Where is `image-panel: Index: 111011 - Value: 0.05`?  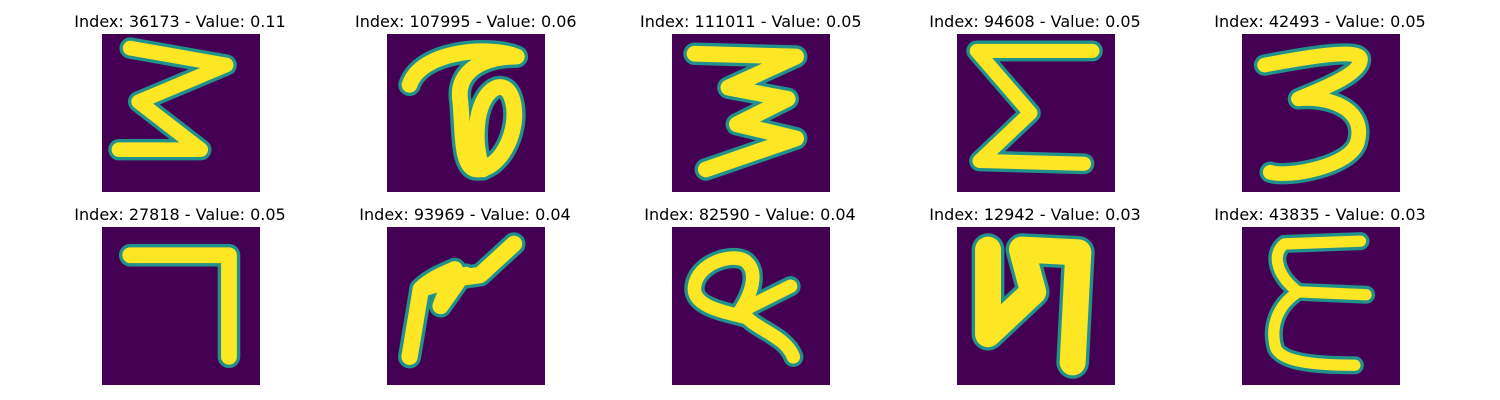
image-panel: Index: 111011 - Value: 0.05 is located at coordinates (751, 102).